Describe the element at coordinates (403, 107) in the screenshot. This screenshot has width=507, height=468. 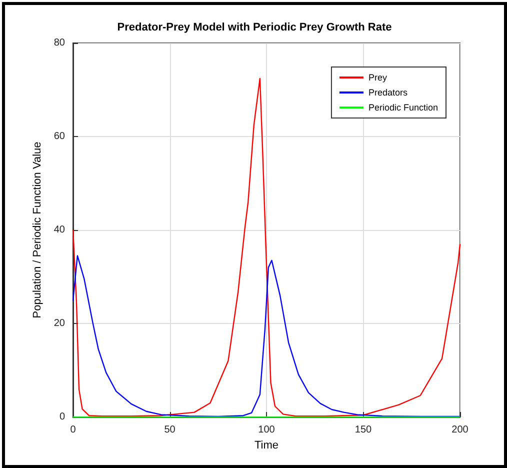
I see `legend-label: Periodic Function` at that location.